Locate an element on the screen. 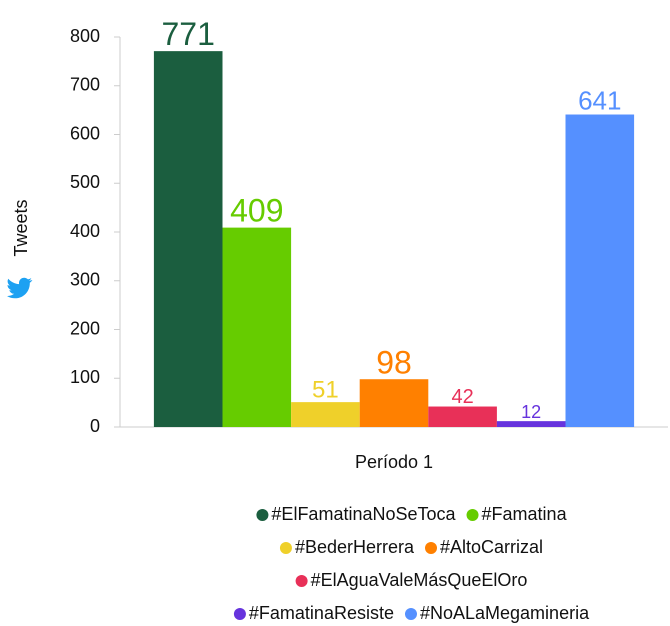  y-tick-label: 800 is located at coordinates (85, 36).